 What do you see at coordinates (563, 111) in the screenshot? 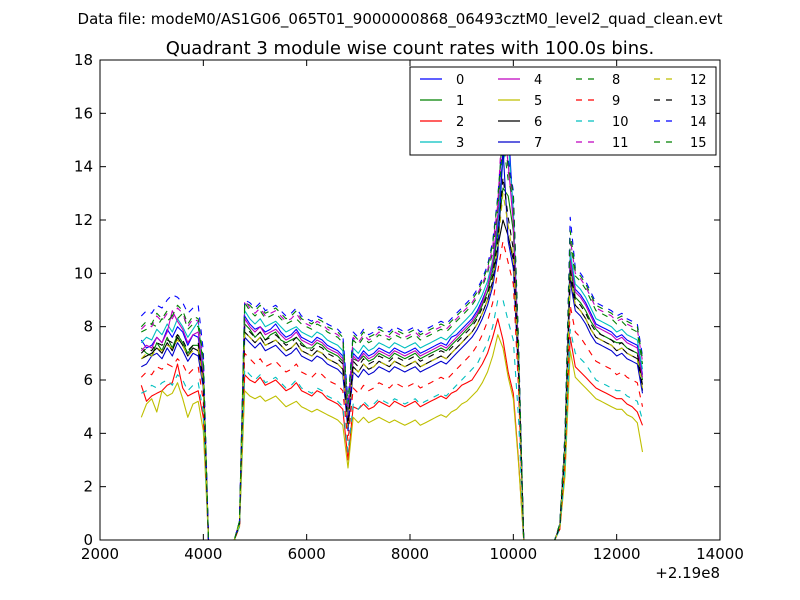
I see `legend-box` at bounding box center [563, 111].